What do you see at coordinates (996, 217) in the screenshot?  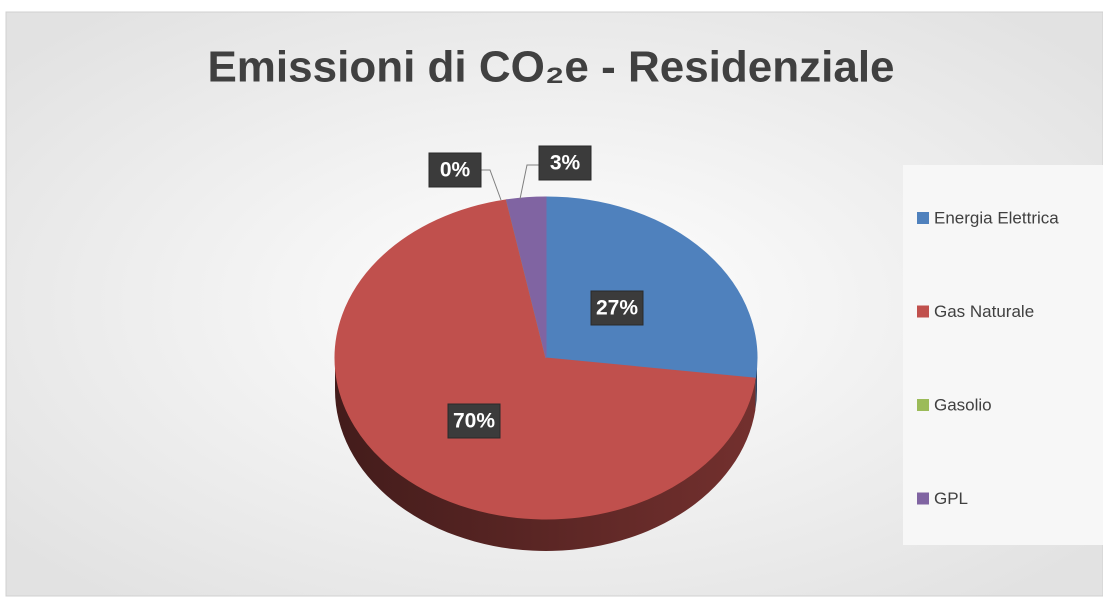 I see `legend-label: Energia Elettrica` at bounding box center [996, 217].